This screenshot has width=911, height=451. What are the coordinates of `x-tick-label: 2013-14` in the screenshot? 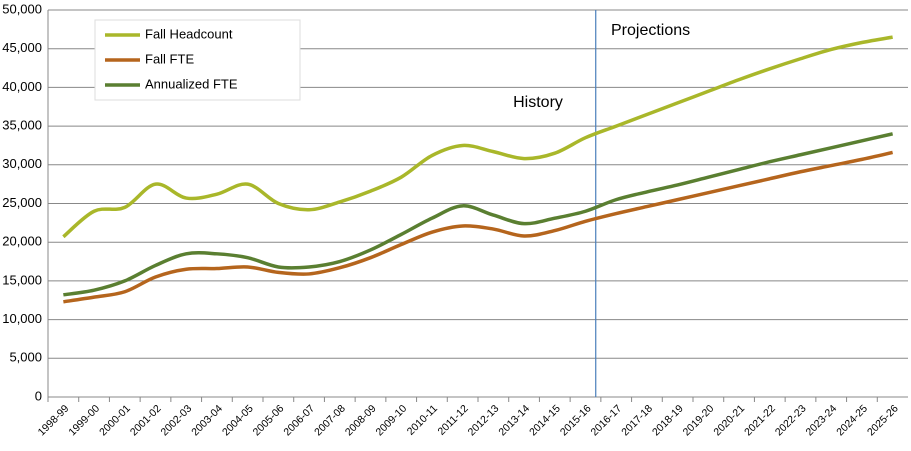 It's located at (514, 420).